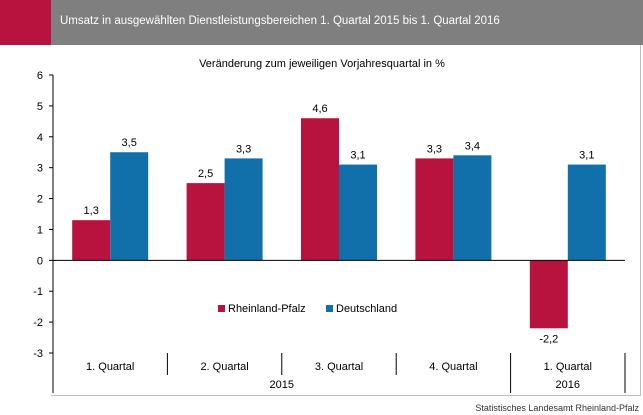  Describe the element at coordinates (40, 200) in the screenshot. I see `y-tick-label: 2` at that location.